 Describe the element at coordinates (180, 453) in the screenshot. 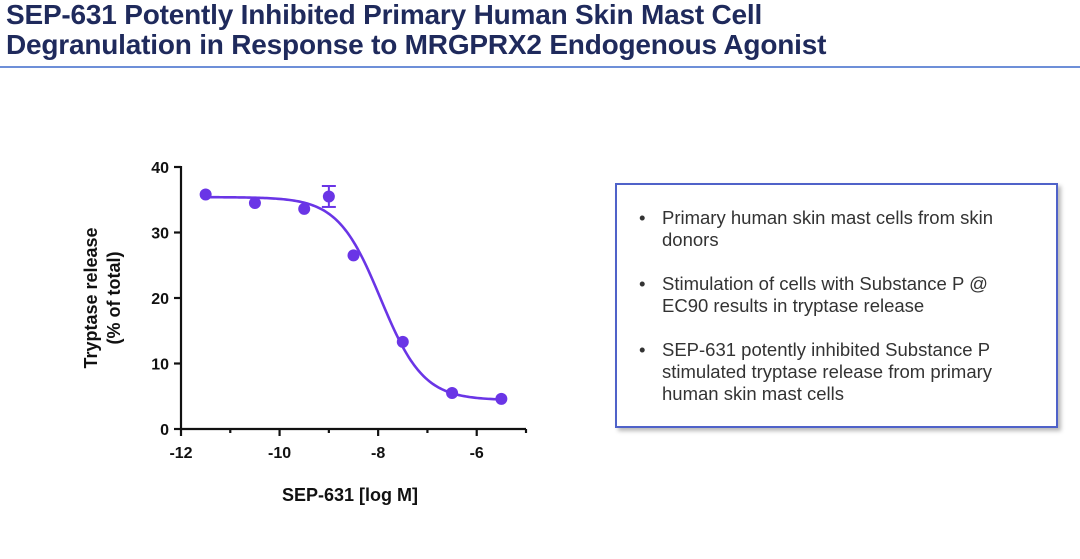

I see `x-tick-label: -12` at that location.